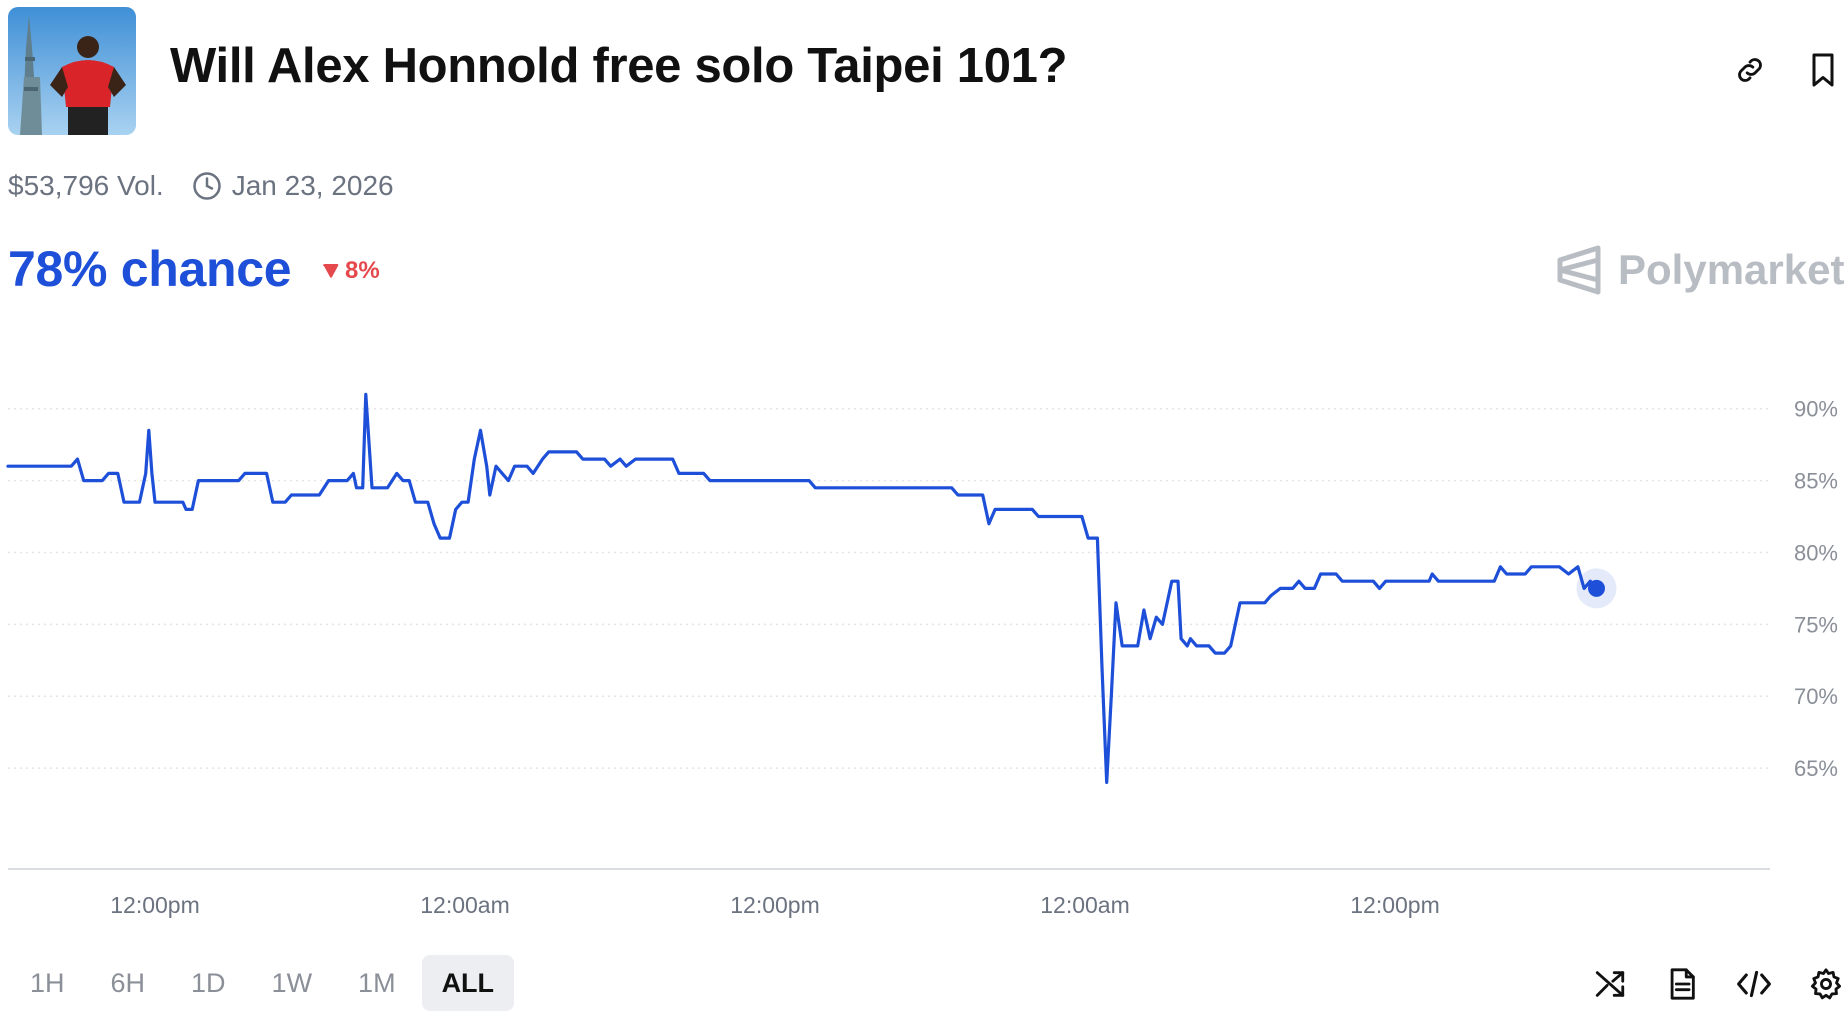 The height and width of the screenshot is (1018, 1848). Describe the element at coordinates (1816, 481) in the screenshot. I see `y-tick-label: 85%` at that location.